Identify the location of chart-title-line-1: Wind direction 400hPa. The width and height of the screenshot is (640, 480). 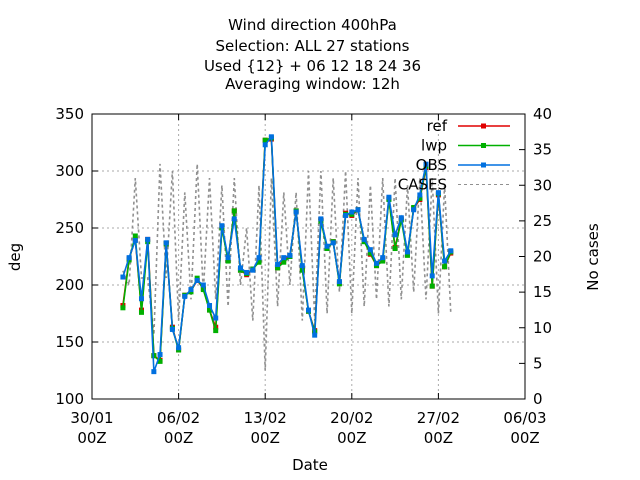
(312, 25).